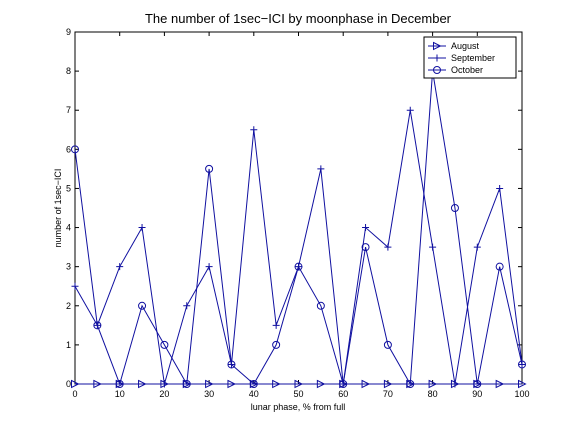 The width and height of the screenshot is (576, 432). Describe the element at coordinates (74, 394) in the screenshot. I see `x-tick-label: 0` at that location.